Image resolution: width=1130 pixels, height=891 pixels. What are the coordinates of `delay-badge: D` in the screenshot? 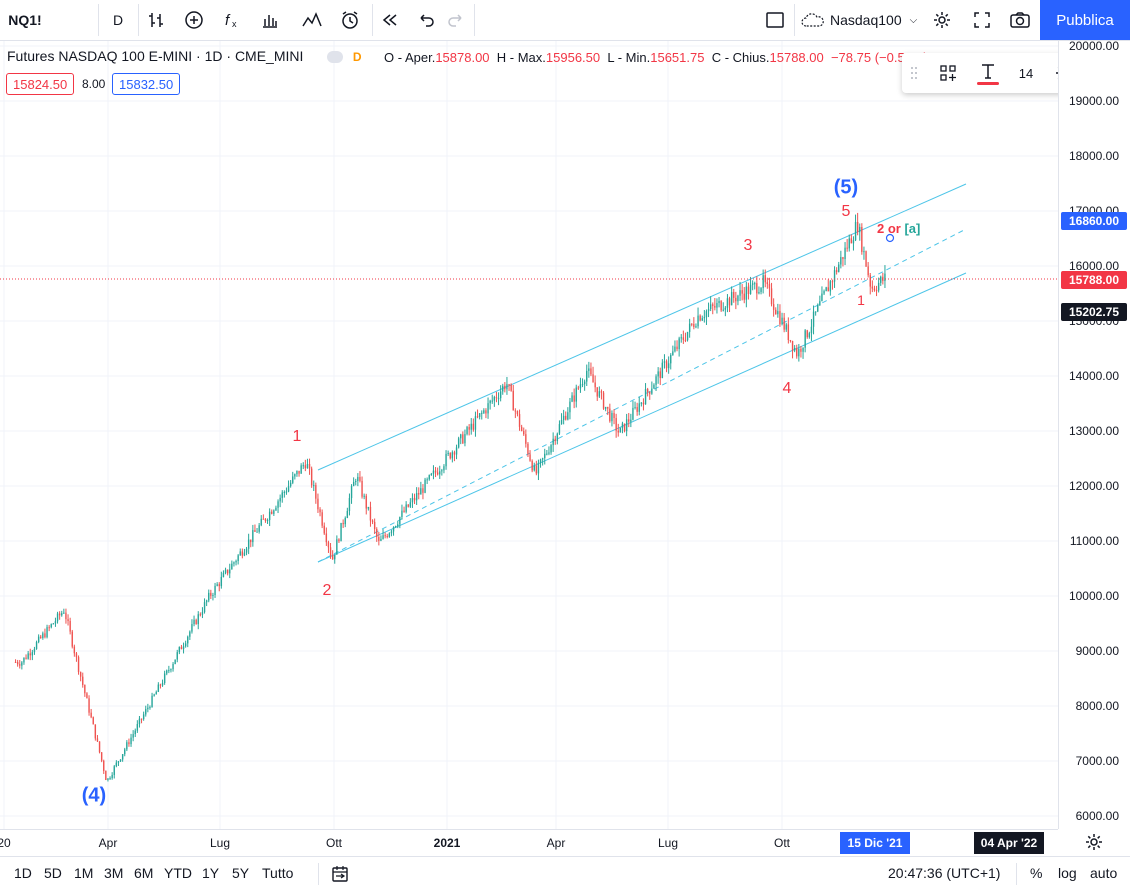 It's located at (357, 57).